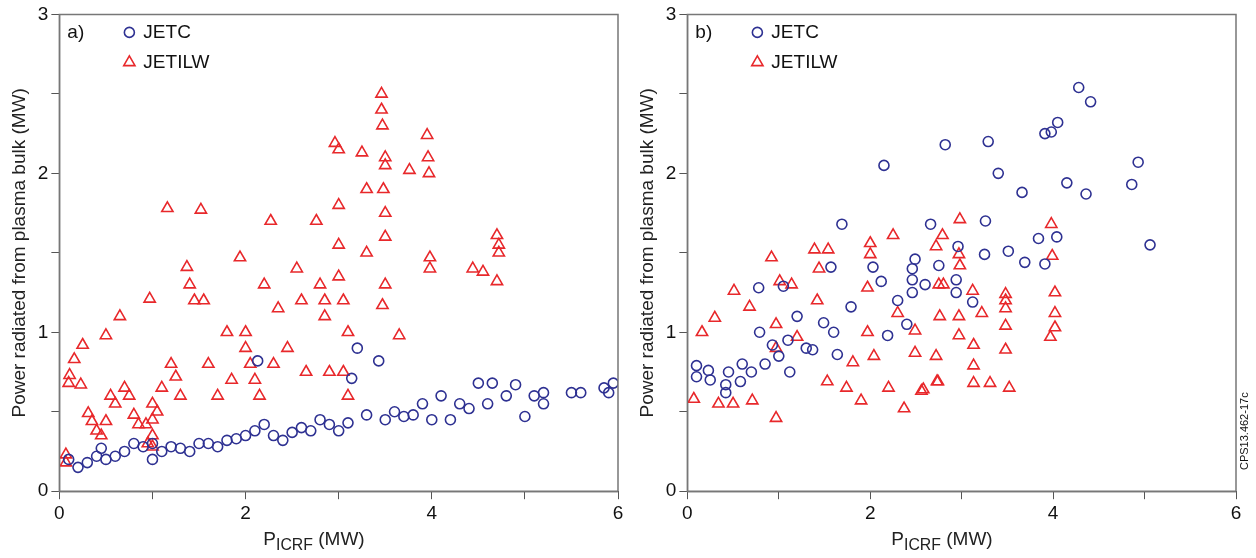  I want to click on annotation: b), so click(704, 31).